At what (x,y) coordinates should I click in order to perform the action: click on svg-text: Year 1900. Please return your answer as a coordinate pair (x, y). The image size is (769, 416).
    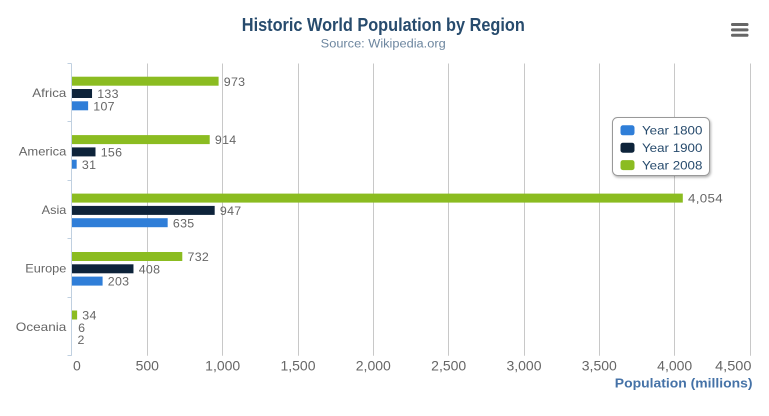
    Looking at the image, I should click on (672, 148).